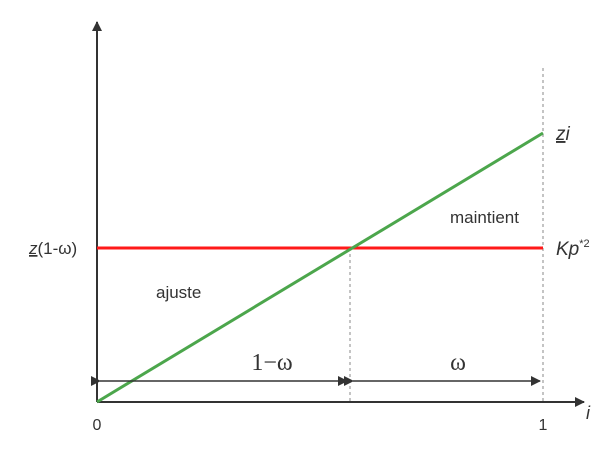  I want to click on red-line-label-sup: *2, so click(584, 244).